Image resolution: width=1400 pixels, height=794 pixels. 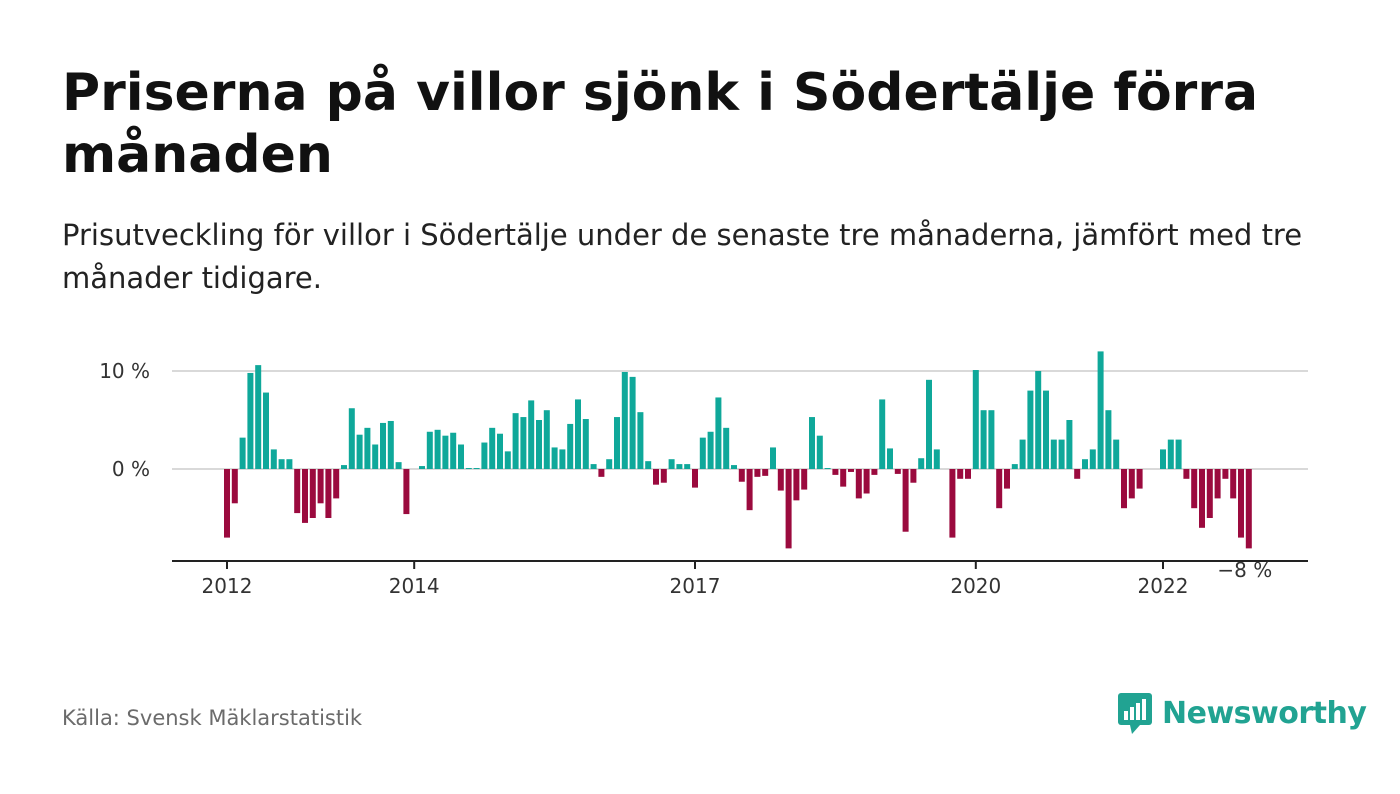 What do you see at coordinates (1163, 586) in the screenshot?
I see `x-tick-label: 2022` at bounding box center [1163, 586].